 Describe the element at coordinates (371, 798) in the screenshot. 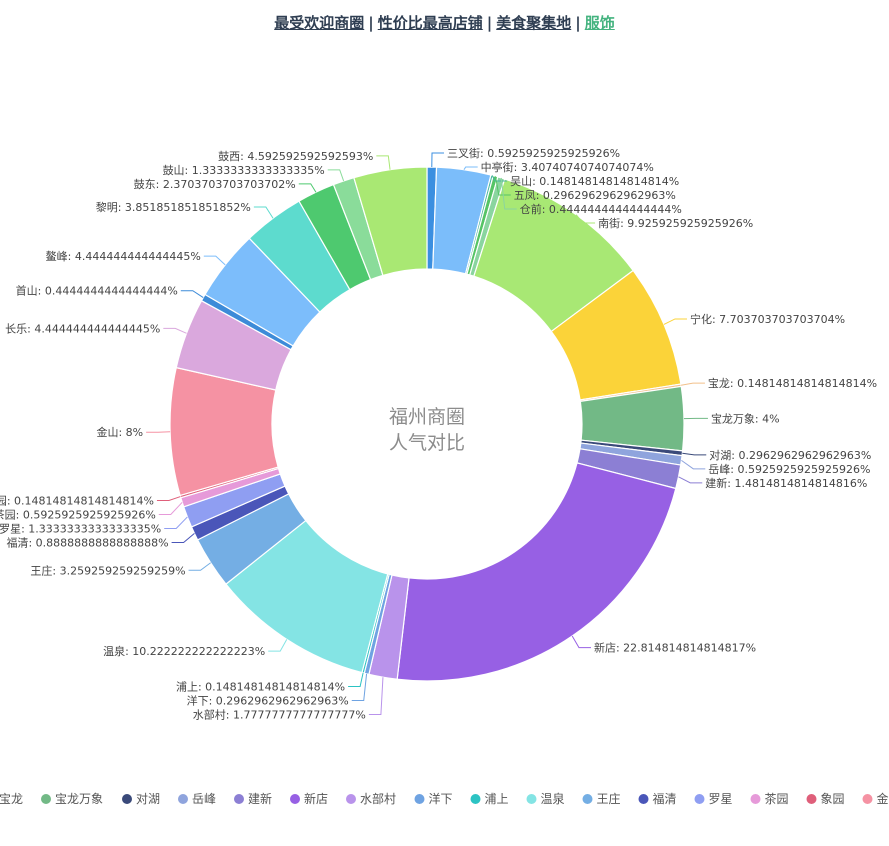

I see `legend-item: 水部村` at that location.